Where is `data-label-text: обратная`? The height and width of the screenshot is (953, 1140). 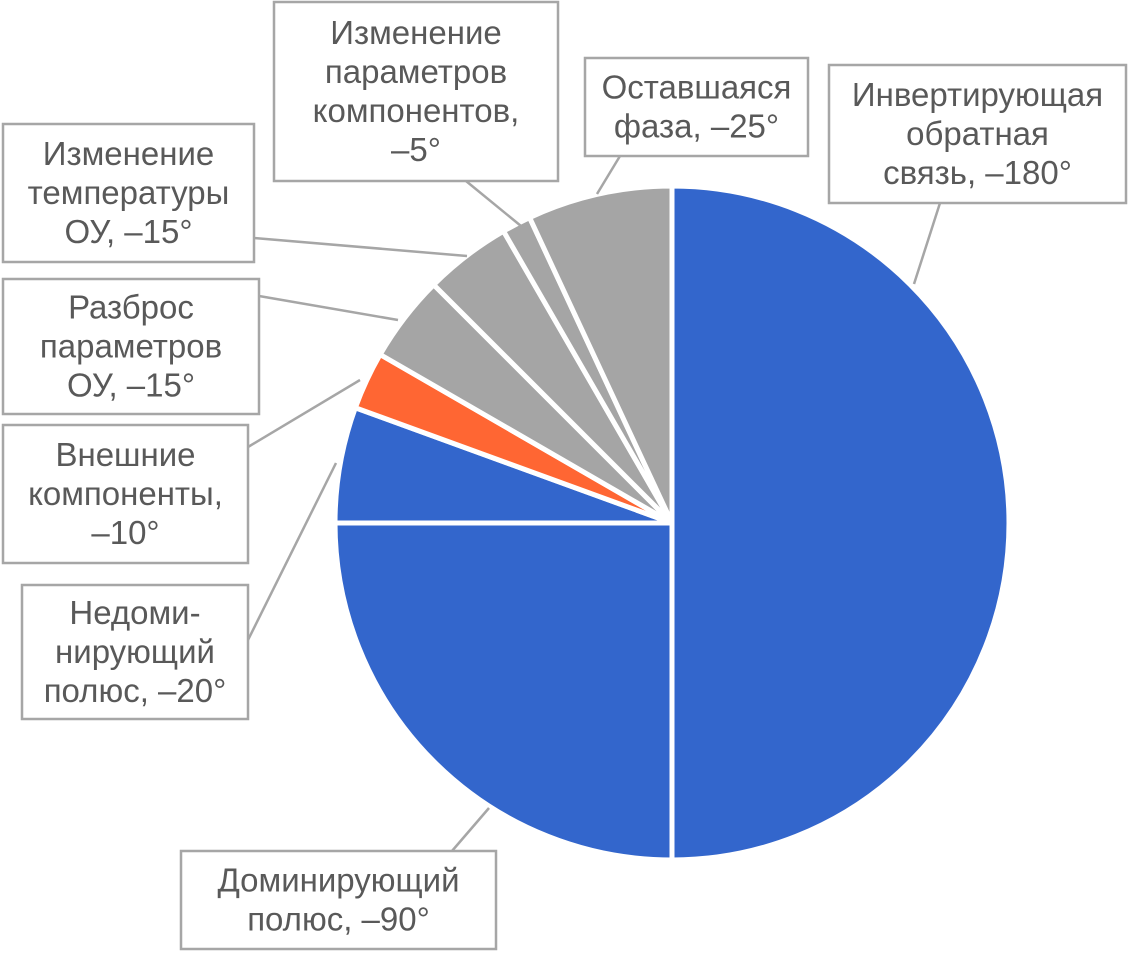 data-label-text: обратная is located at coordinates (977, 133).